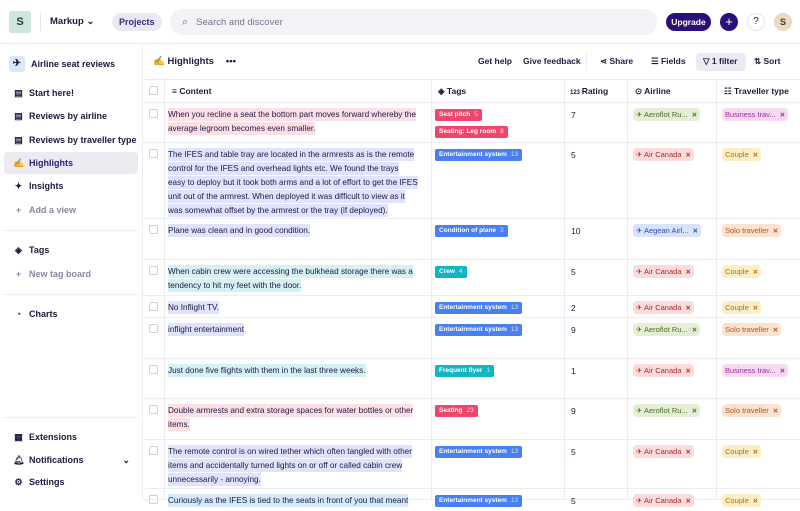 The width and height of the screenshot is (800, 511). What do you see at coordinates (616, 61) in the screenshot?
I see `share-button: ⋖ Share` at bounding box center [616, 61].